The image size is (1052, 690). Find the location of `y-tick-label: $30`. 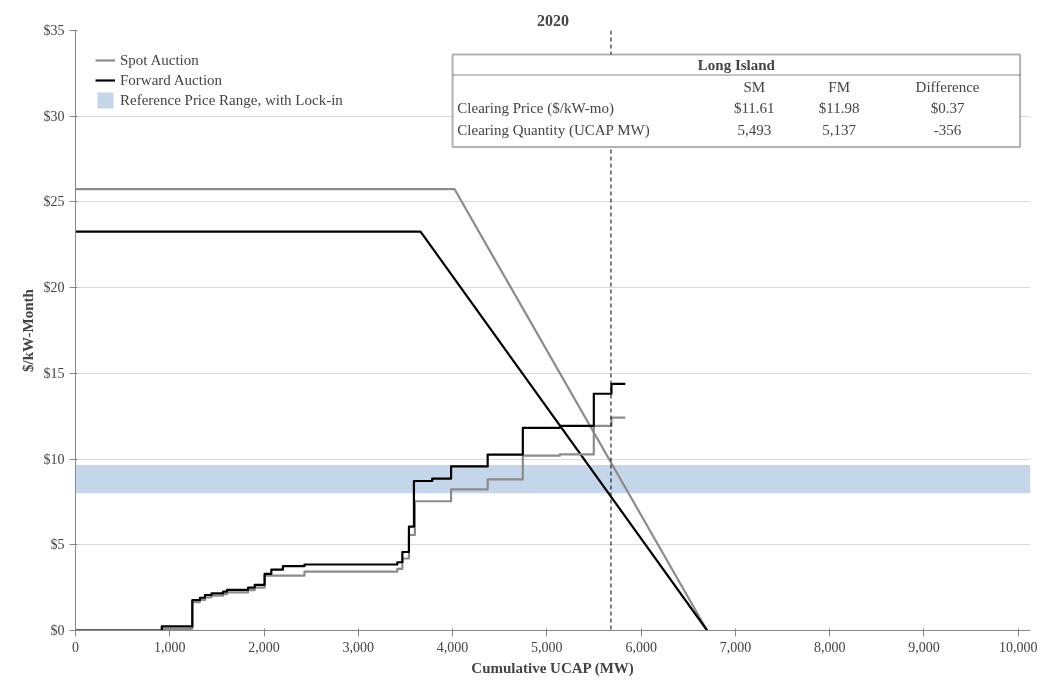

y-tick-label: $30 is located at coordinates (54, 116).